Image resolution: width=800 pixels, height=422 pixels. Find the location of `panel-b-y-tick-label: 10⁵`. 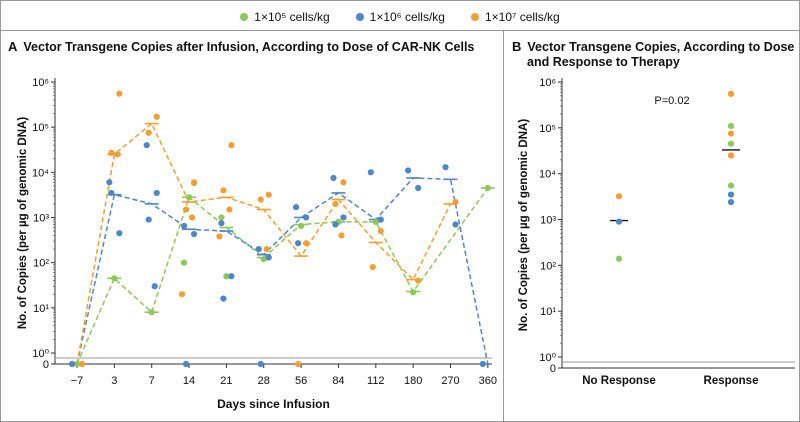

panel-b-y-tick-label: 10⁵ is located at coordinates (547, 129).